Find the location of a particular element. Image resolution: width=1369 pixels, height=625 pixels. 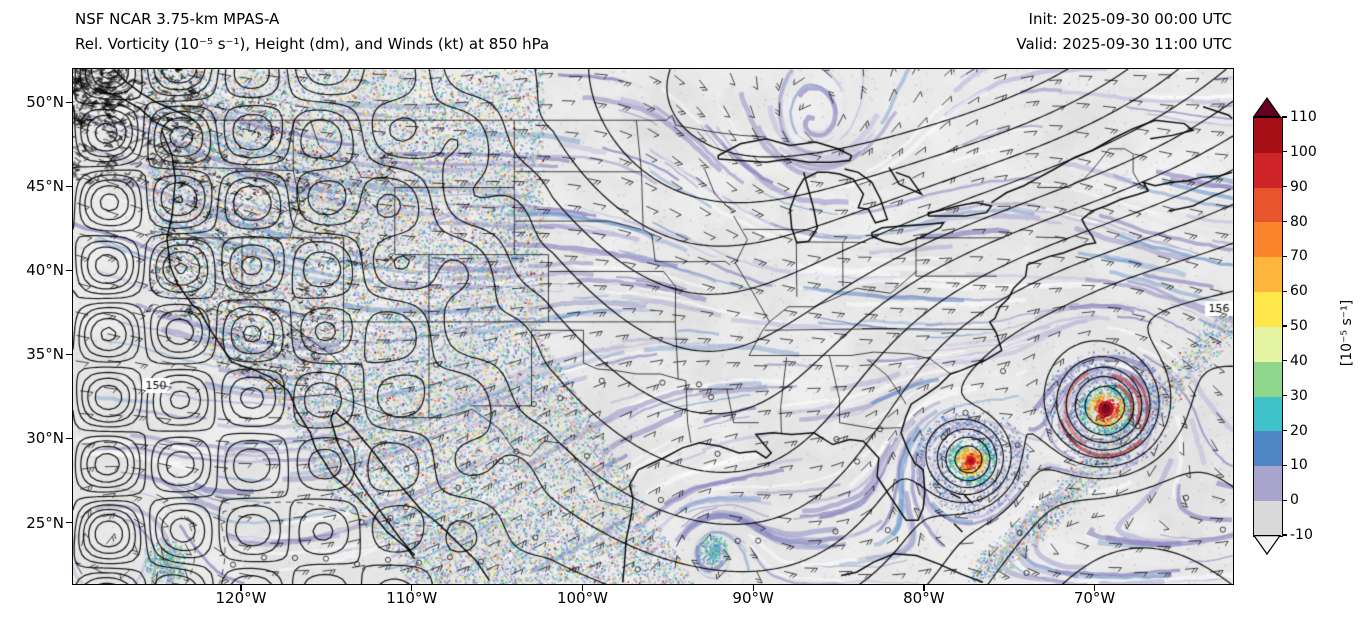

colorbar-tick-label: 70 is located at coordinates (1299, 256).